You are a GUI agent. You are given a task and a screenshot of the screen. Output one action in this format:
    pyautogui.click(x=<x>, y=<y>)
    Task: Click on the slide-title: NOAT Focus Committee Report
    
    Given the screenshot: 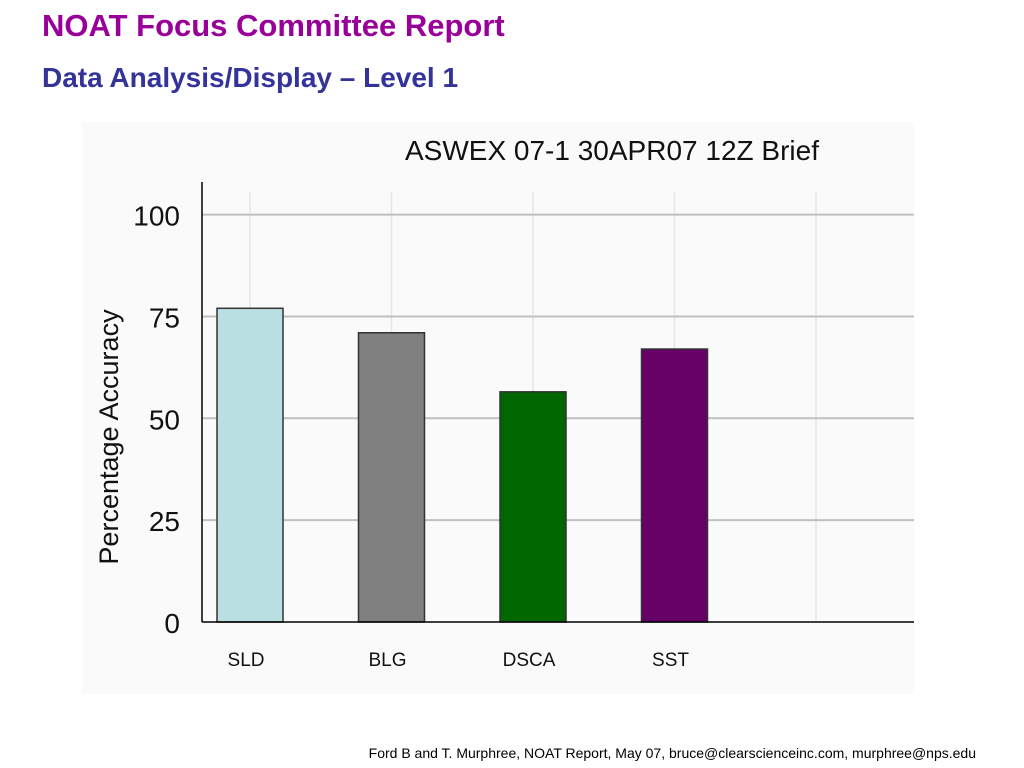 What is the action you would take?
    pyautogui.click(x=273, y=25)
    